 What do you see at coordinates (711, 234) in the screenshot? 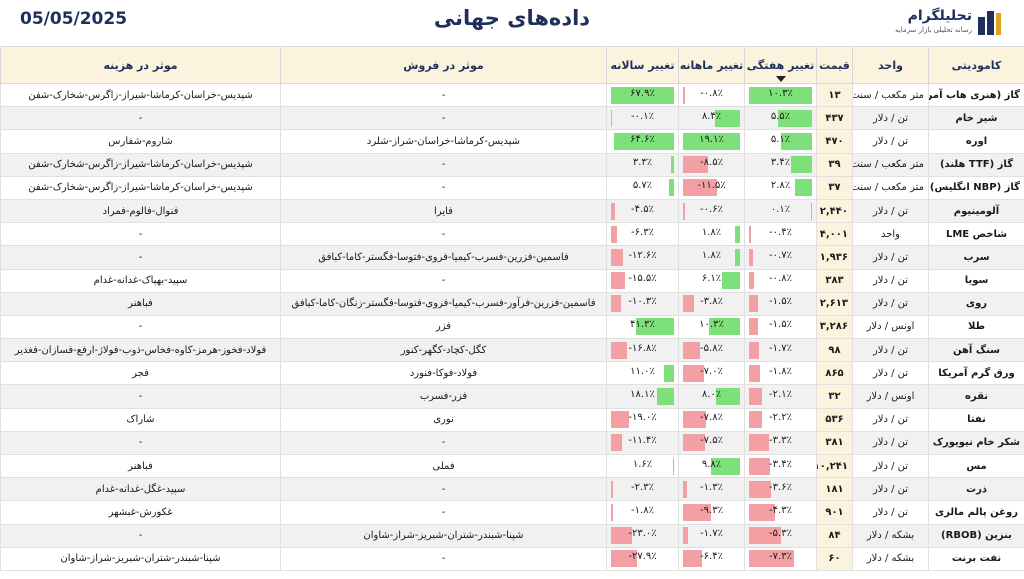
I see `monthly-change-cell: ۱.۸٪` at bounding box center [711, 234].